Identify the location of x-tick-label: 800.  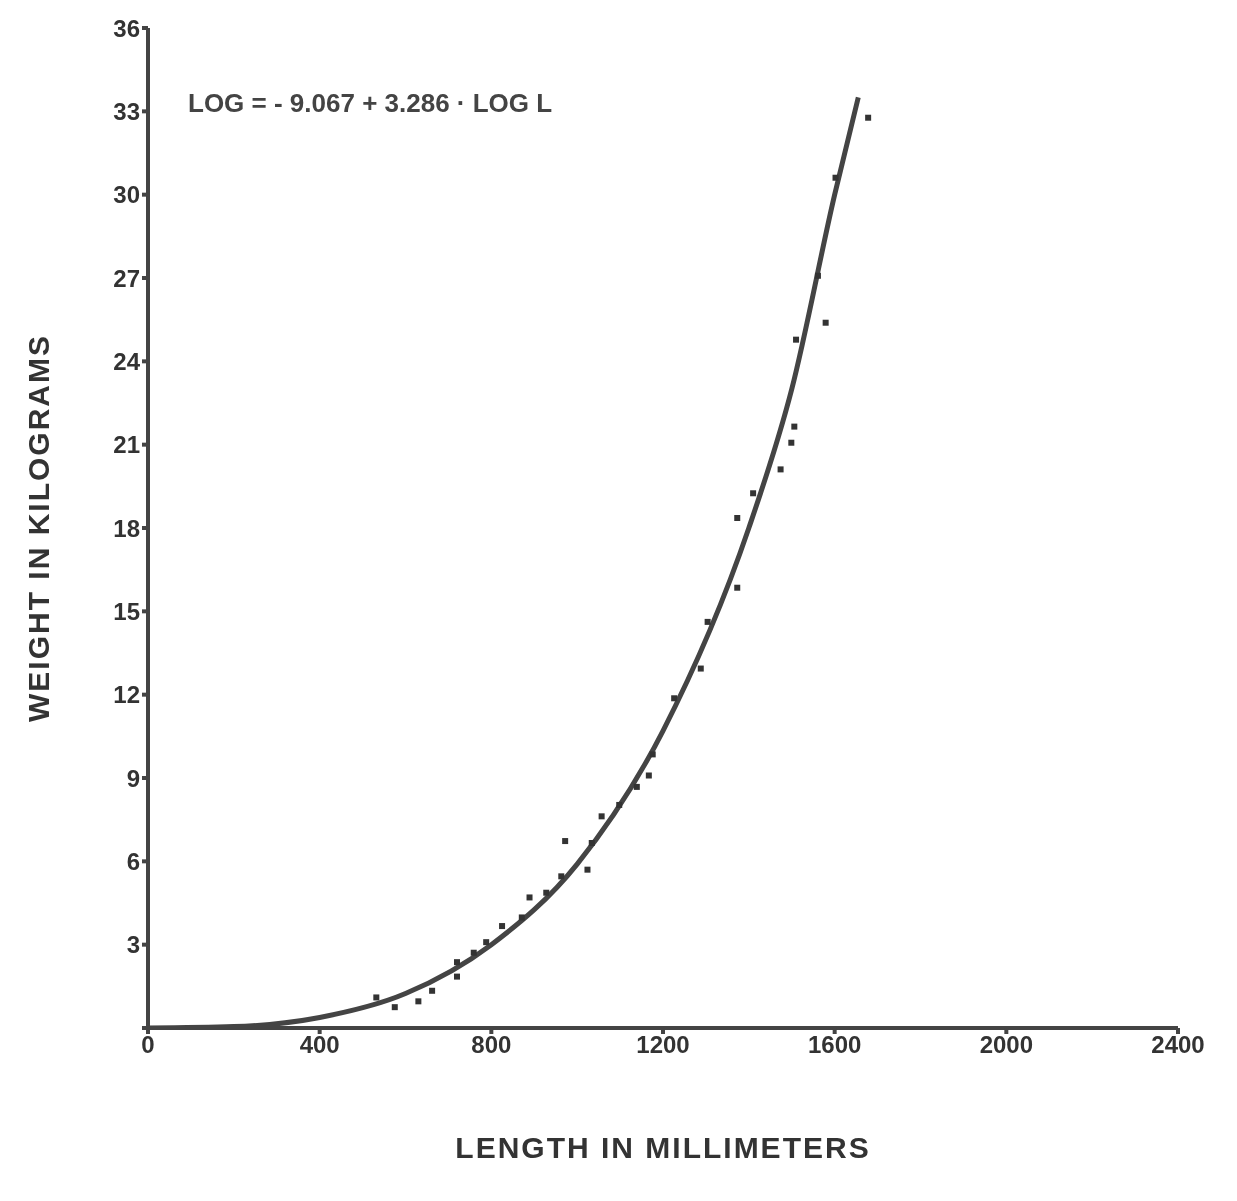
(491, 1045).